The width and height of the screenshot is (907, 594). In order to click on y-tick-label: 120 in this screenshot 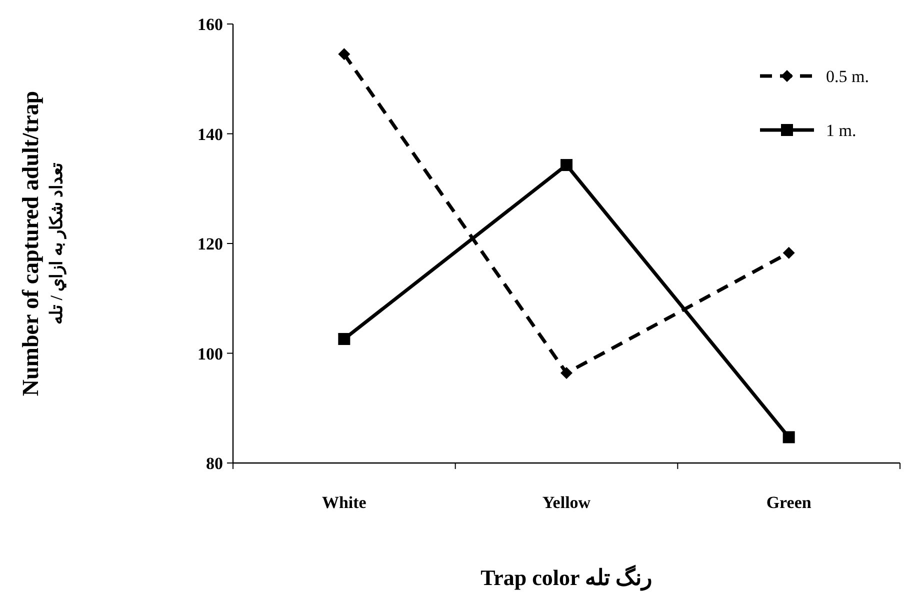, I will do `click(210, 244)`.